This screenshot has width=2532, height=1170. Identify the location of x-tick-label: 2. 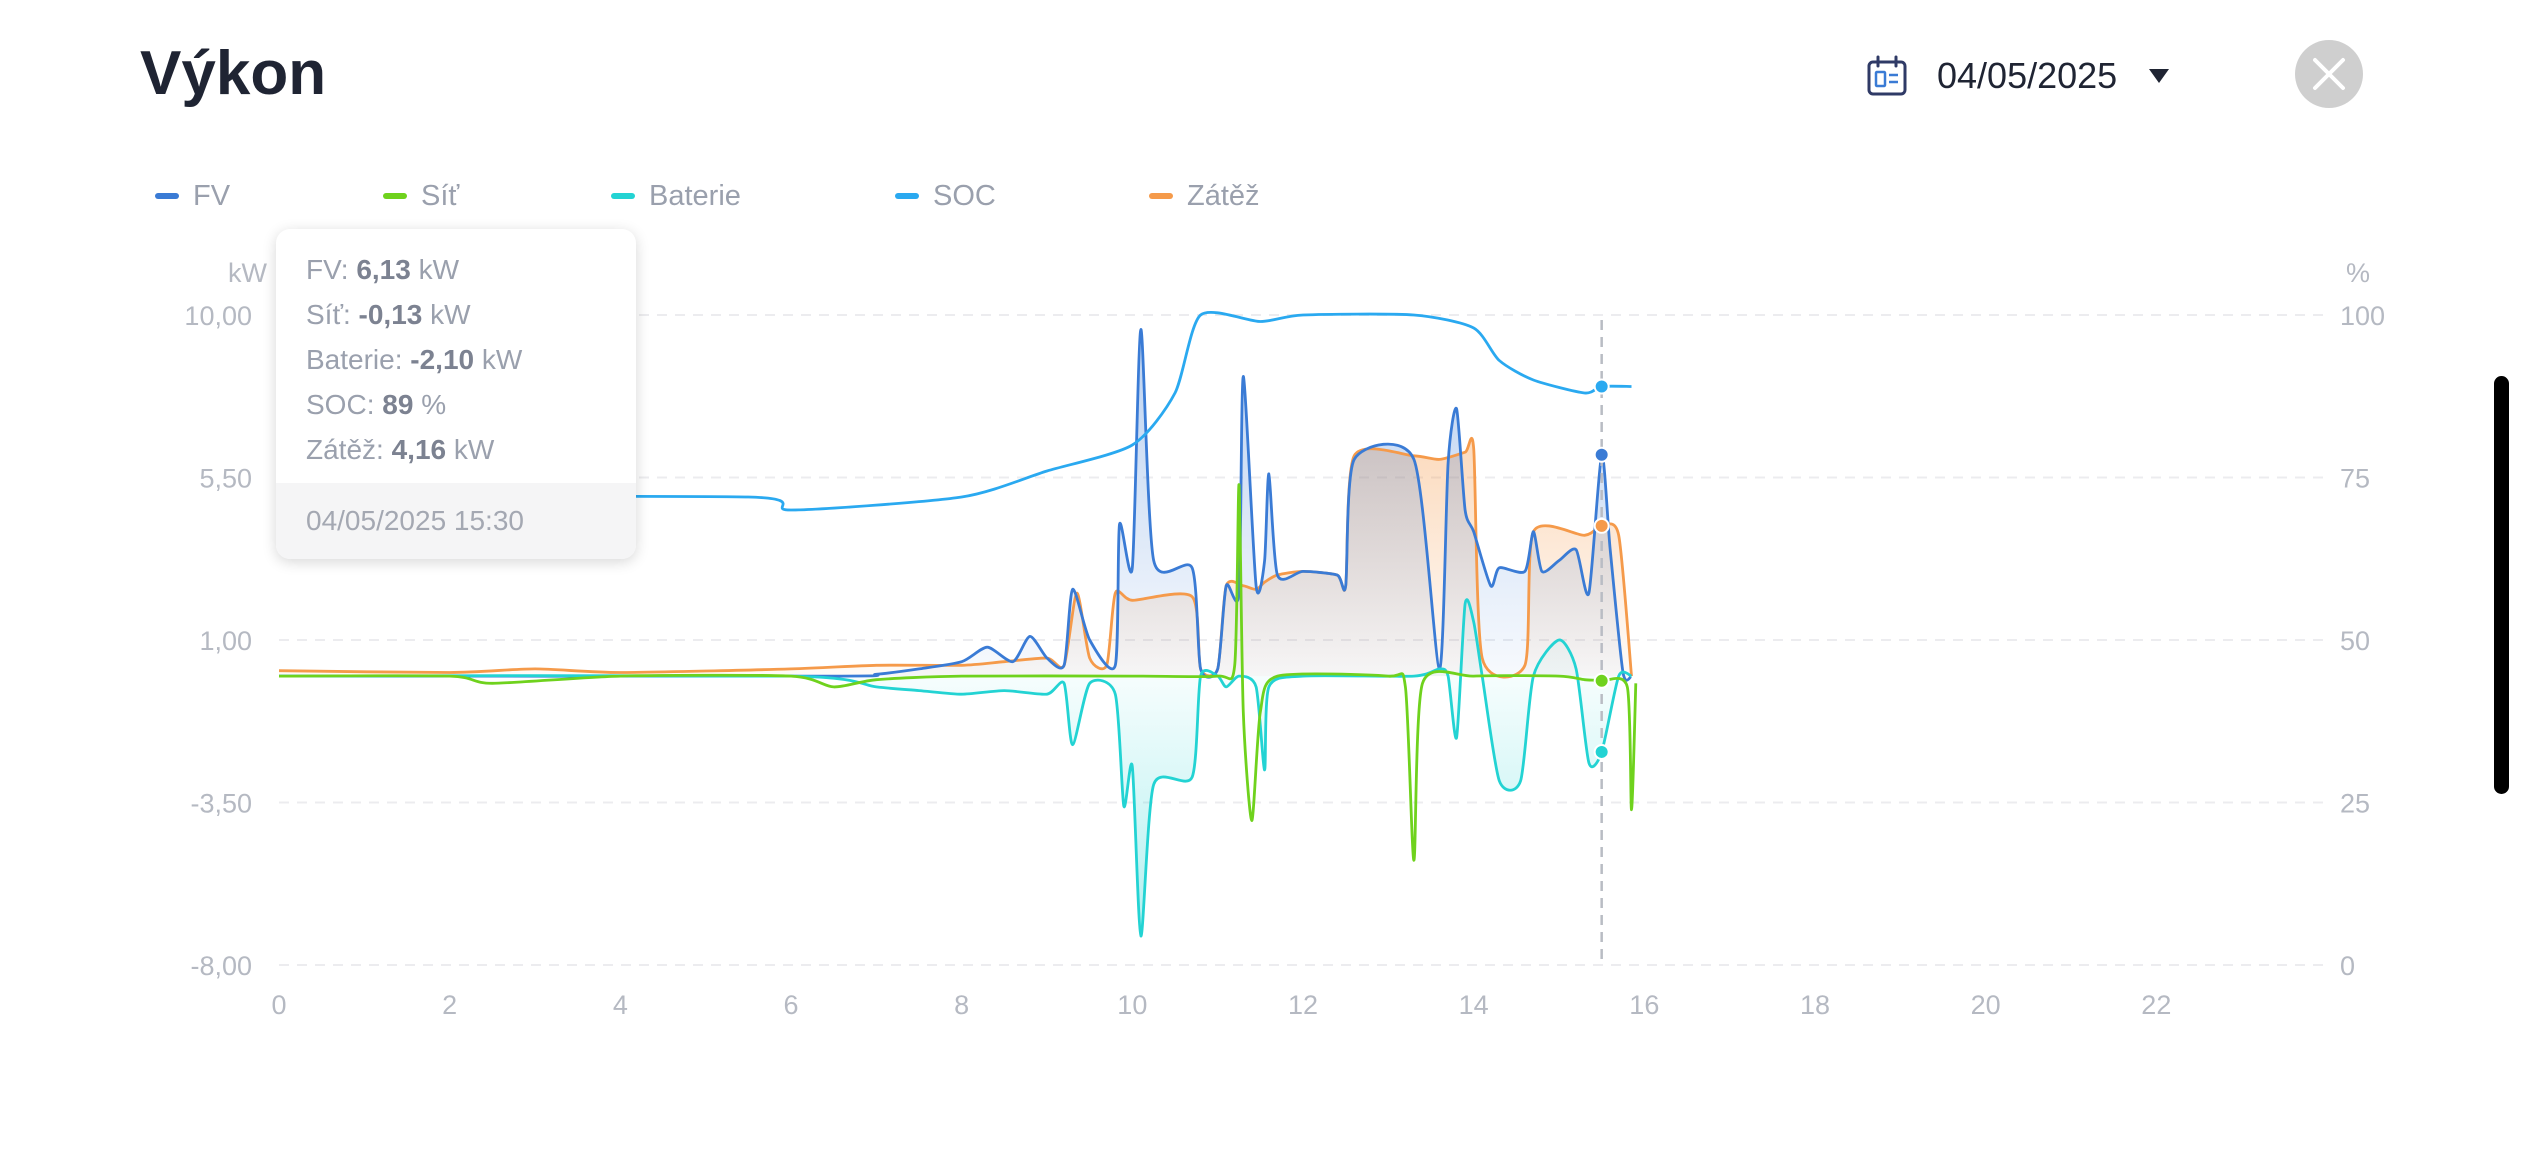
(449, 1005).